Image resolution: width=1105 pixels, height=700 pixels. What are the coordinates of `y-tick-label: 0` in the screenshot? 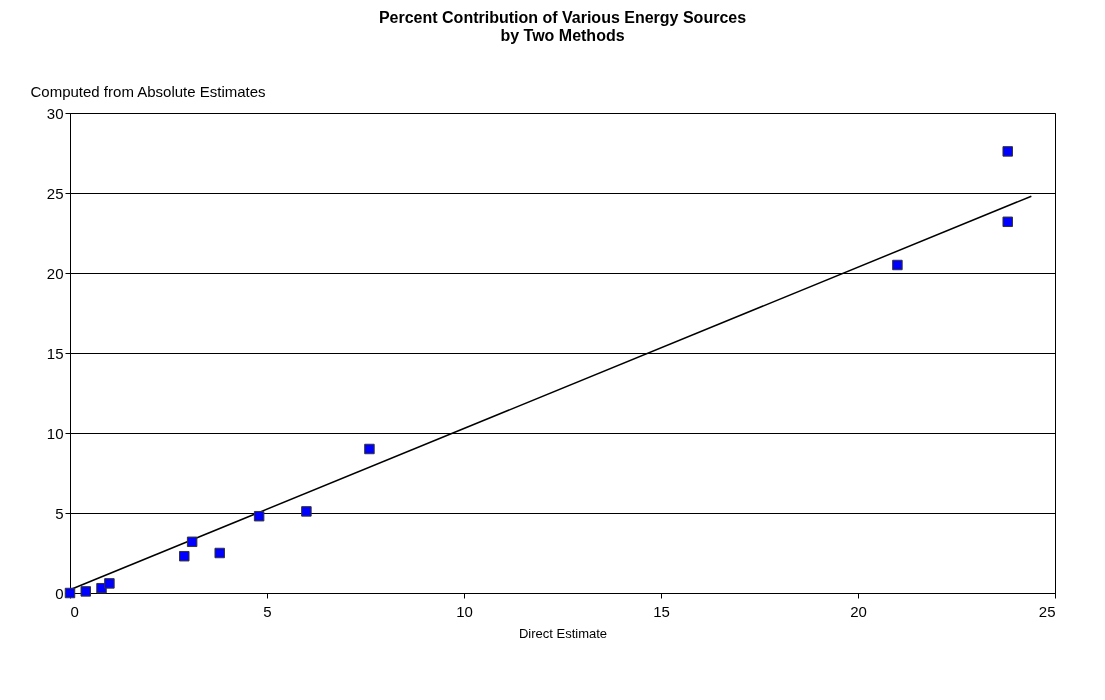 It's located at (59, 593).